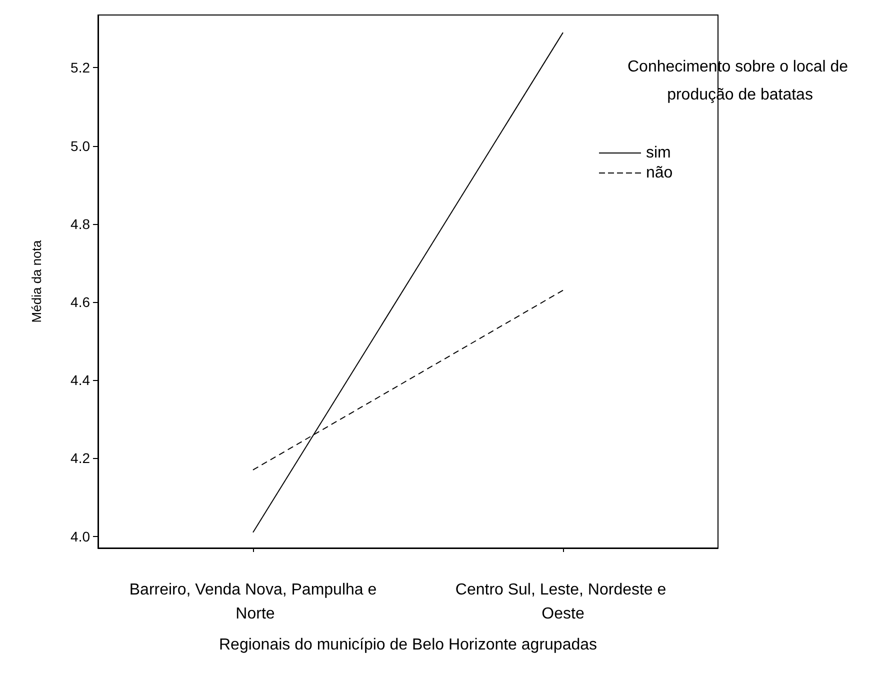 This screenshot has height=680, width=876. Describe the element at coordinates (253, 602) in the screenshot. I see `x-tick-label: Barreiro, Venda Nova, Pampulha e Norte` at that location.